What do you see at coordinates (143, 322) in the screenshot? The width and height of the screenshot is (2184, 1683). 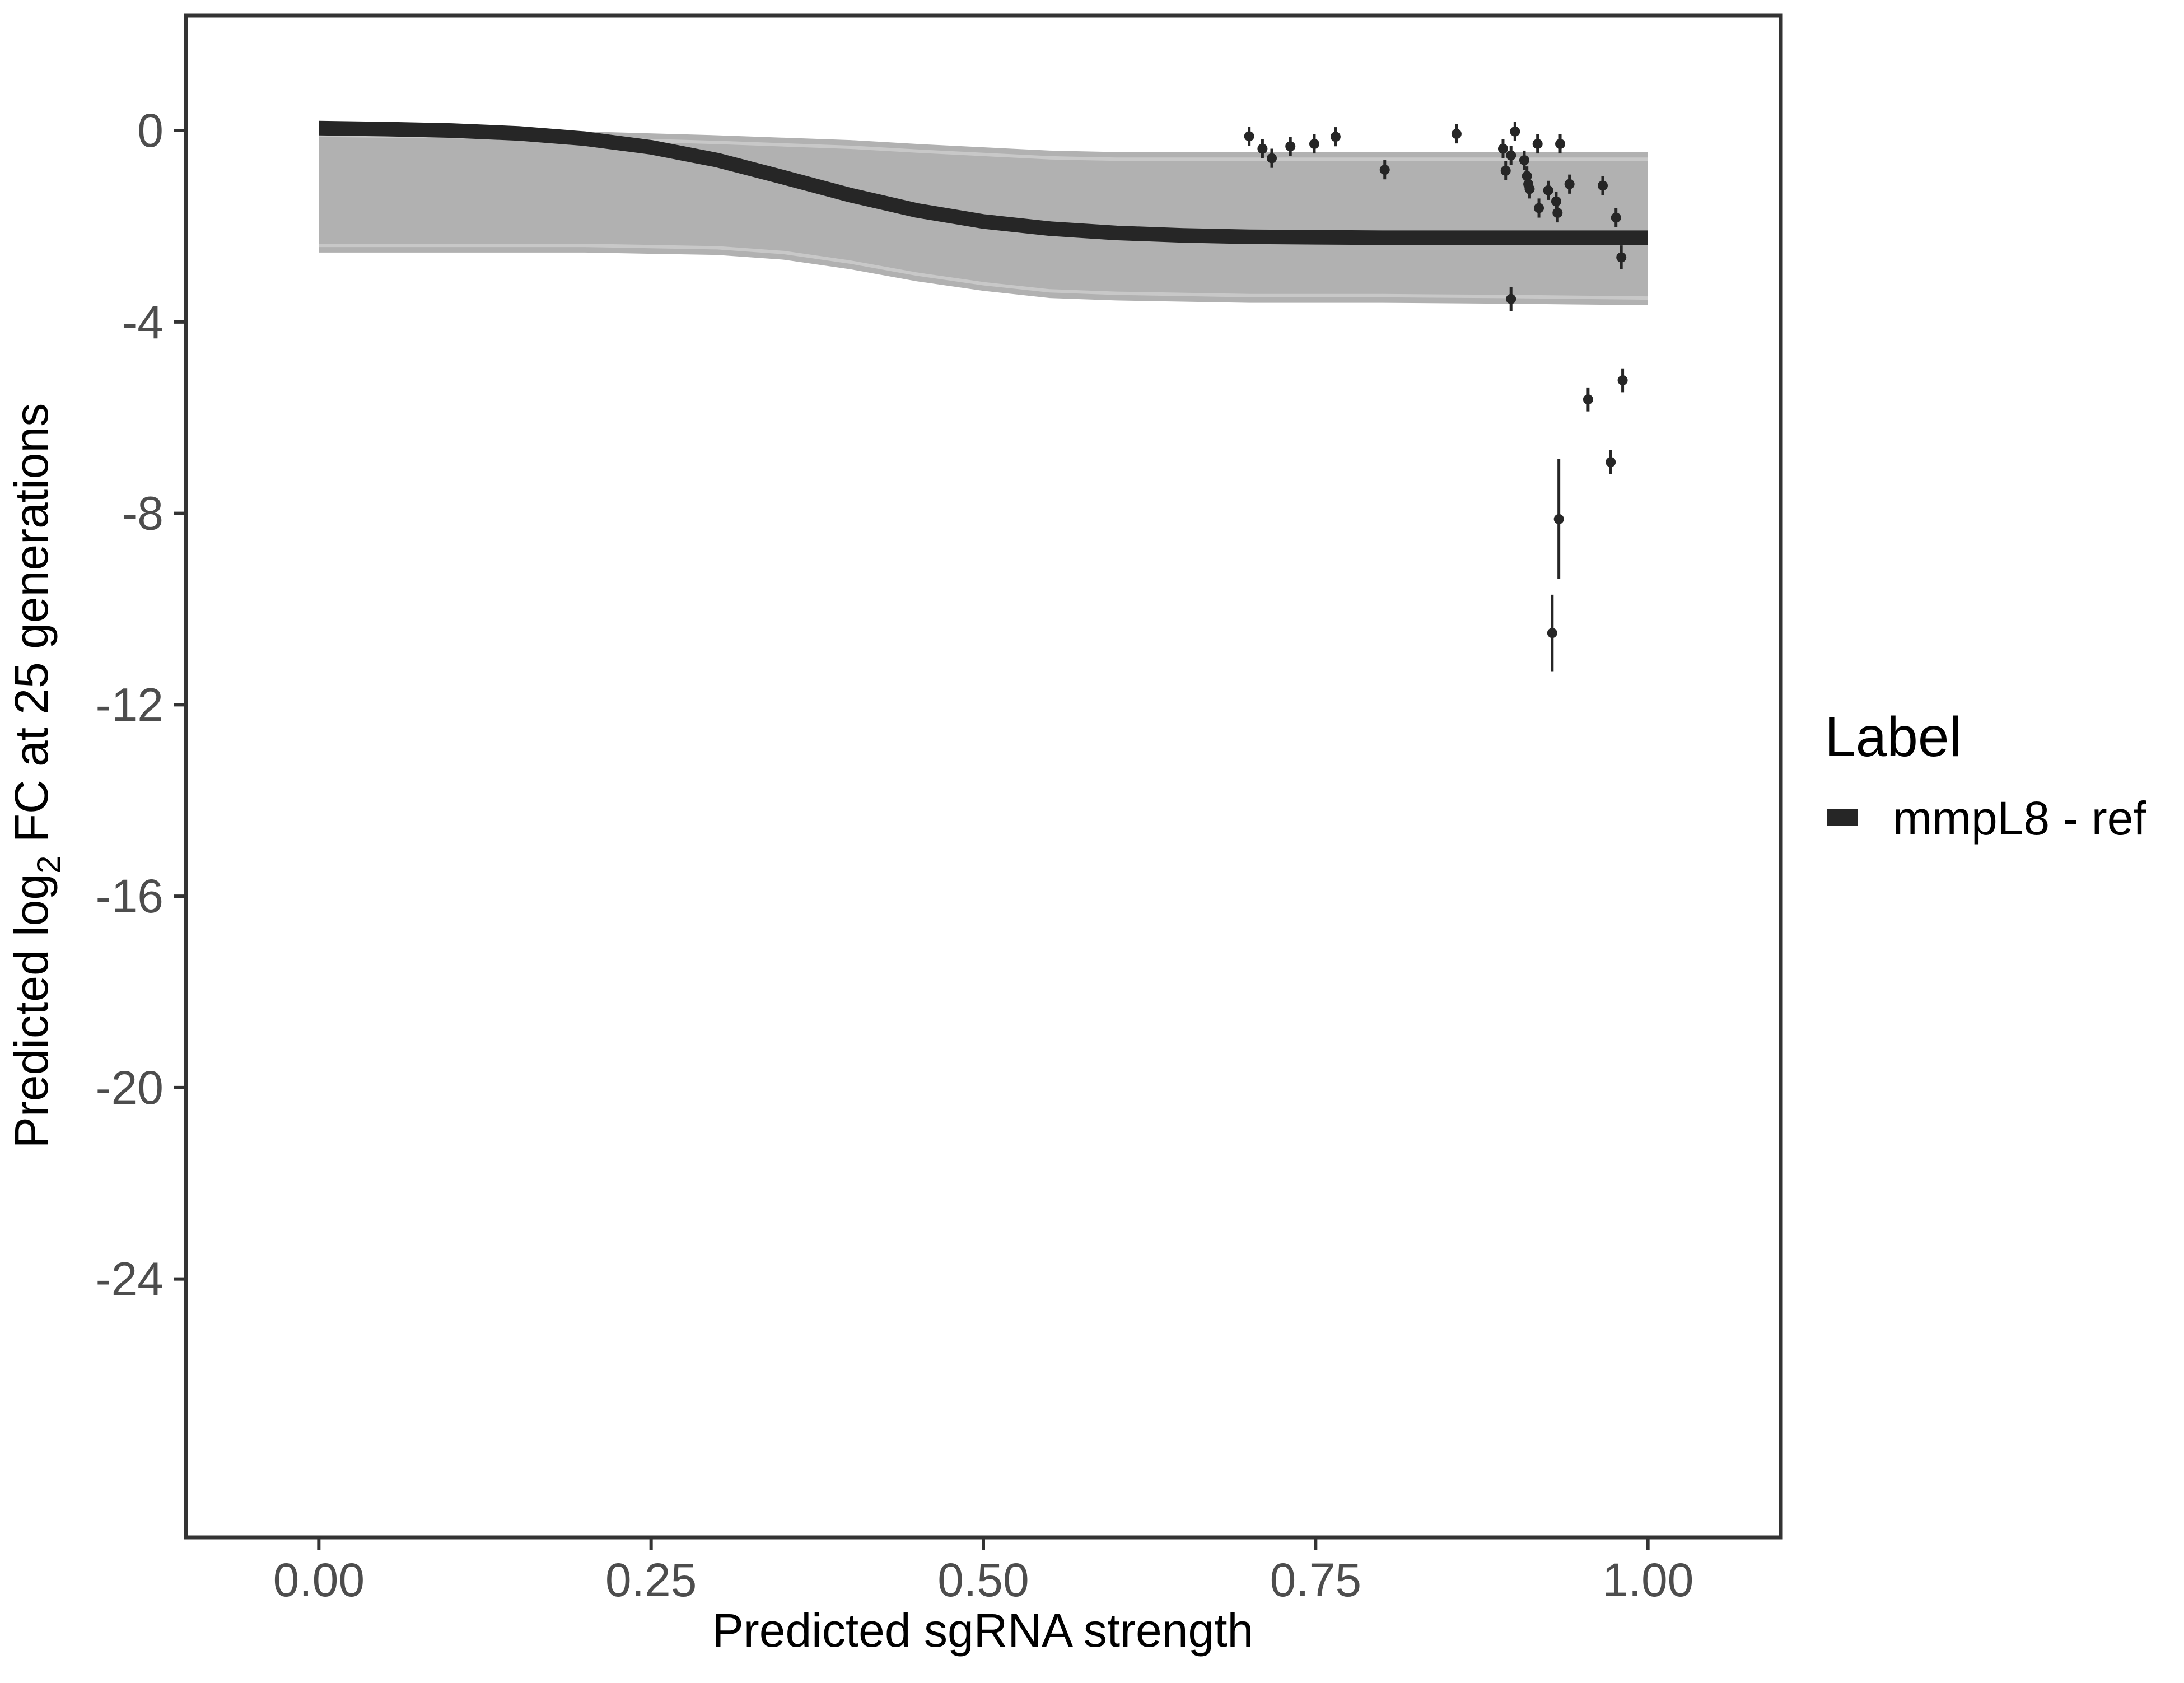 I see `y-tick-label: -4` at bounding box center [143, 322].